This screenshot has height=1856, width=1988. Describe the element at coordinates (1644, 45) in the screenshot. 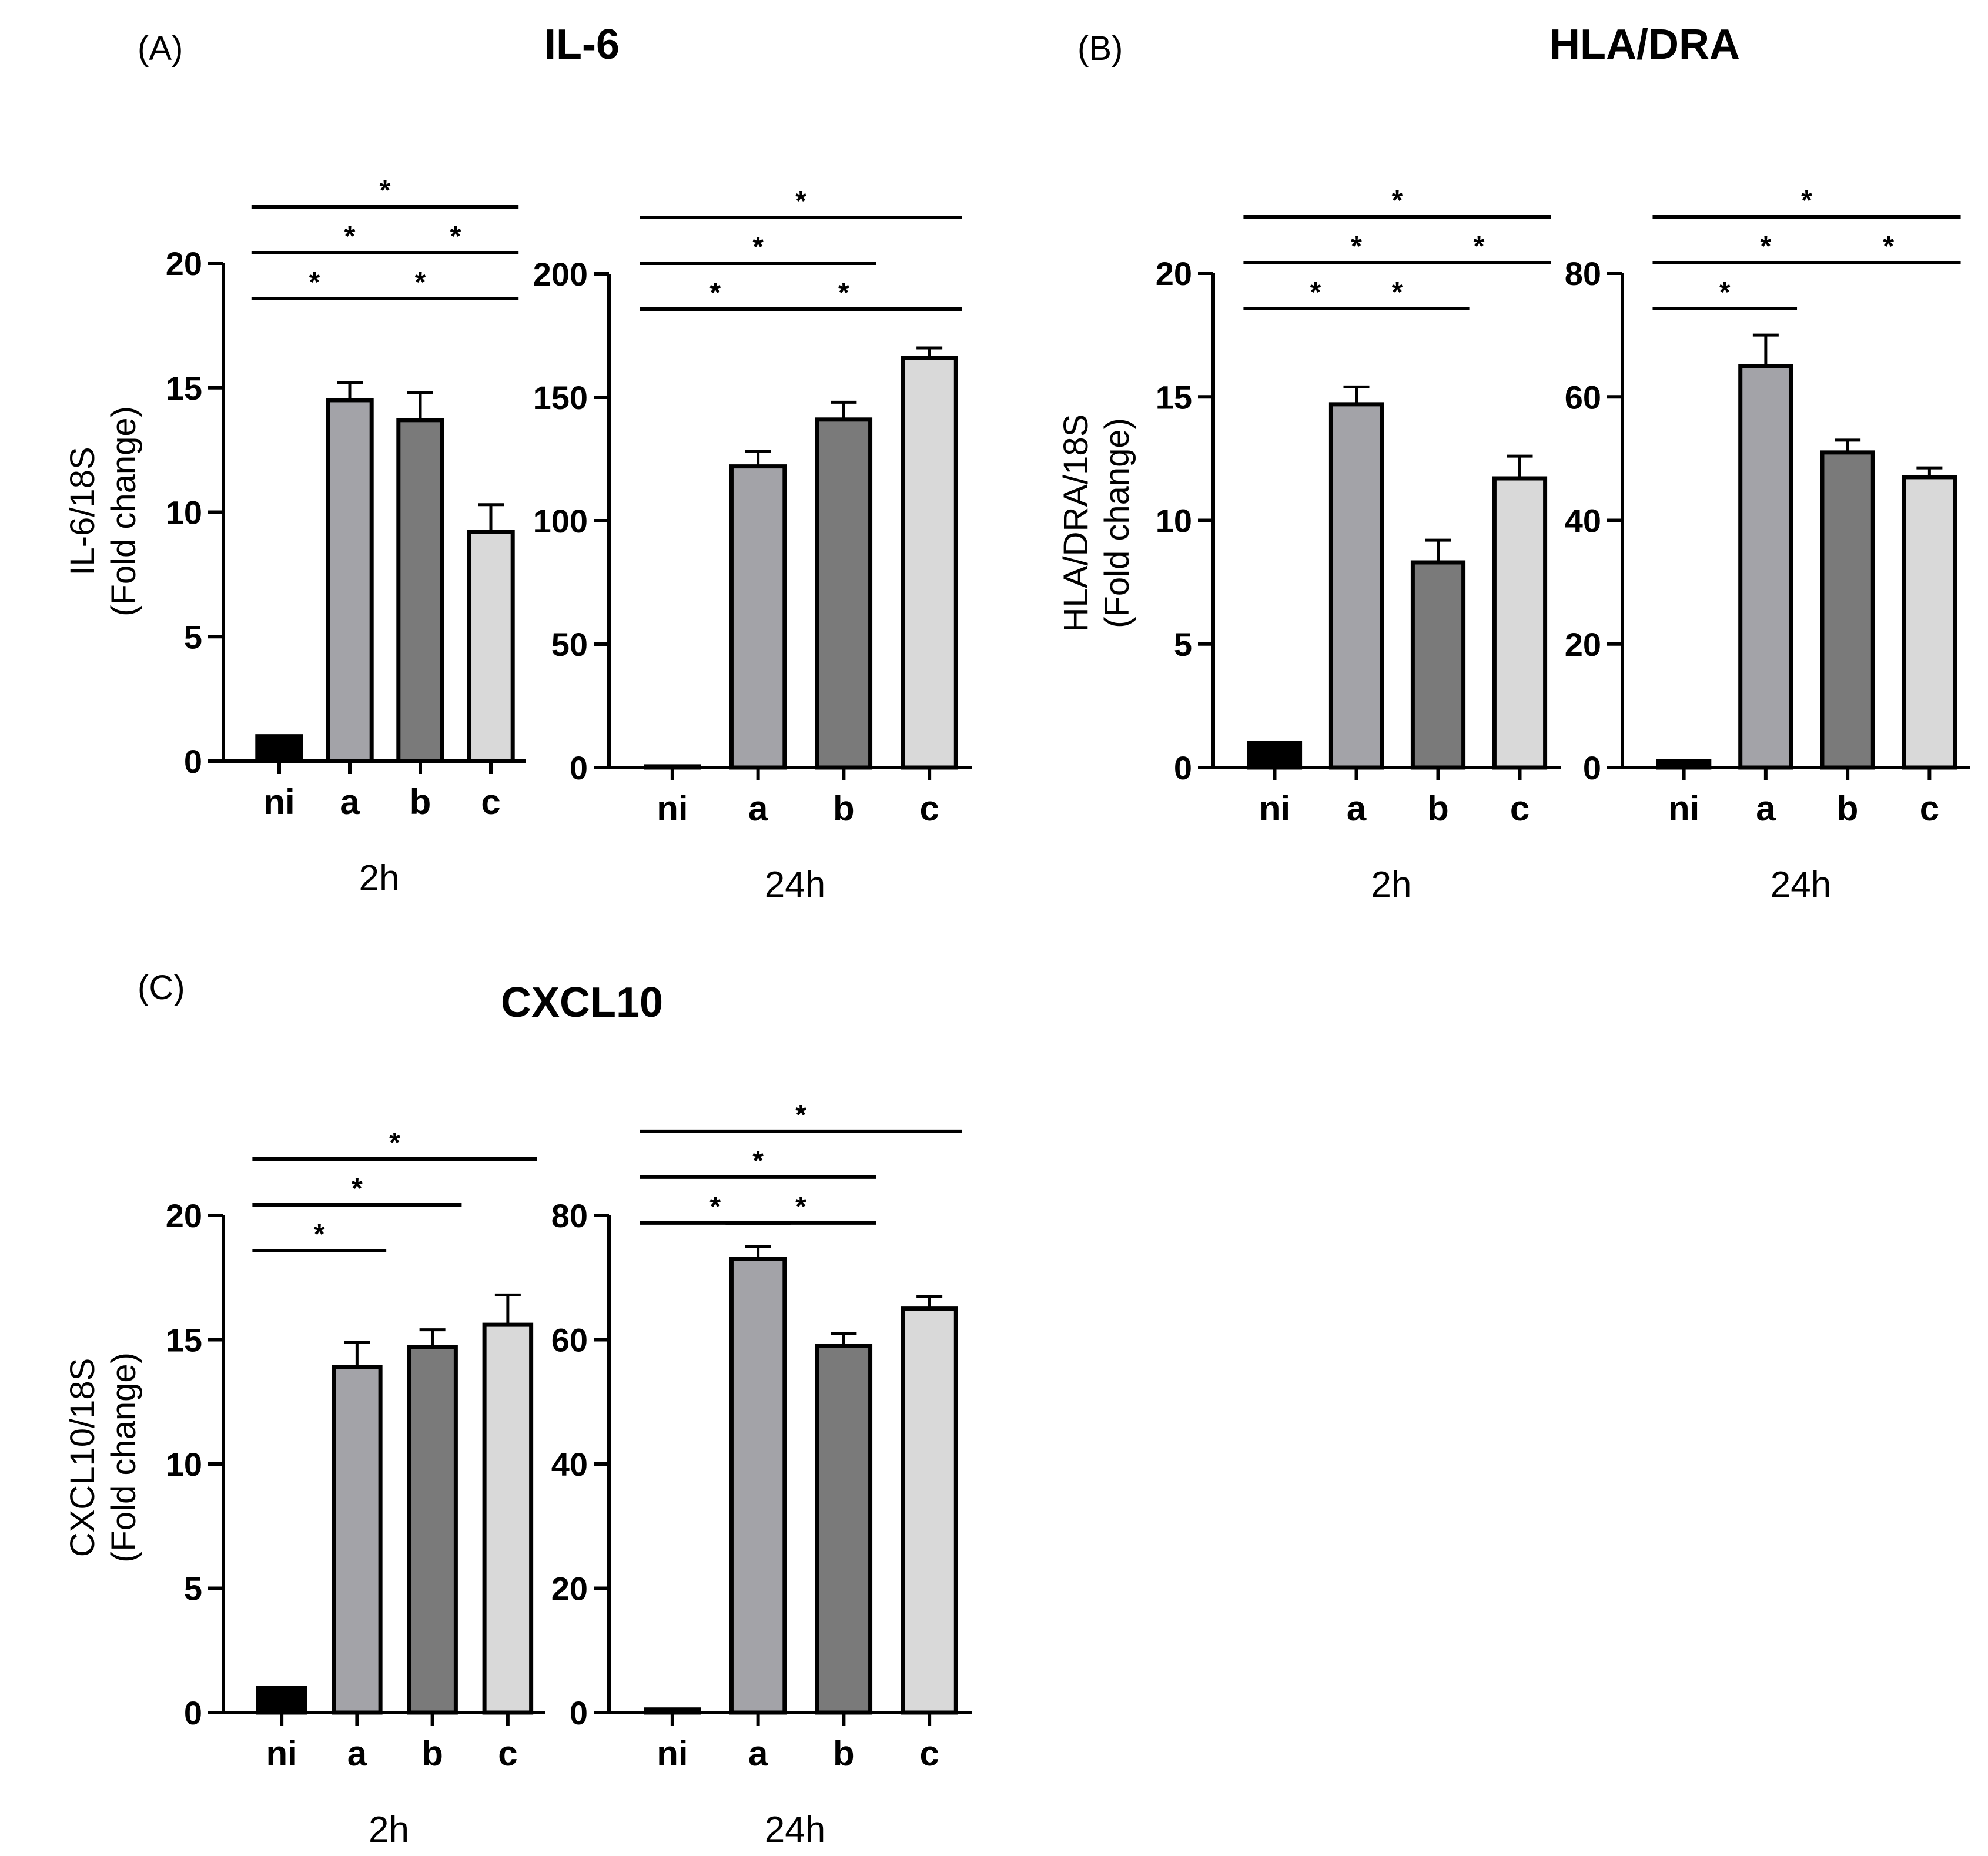

I see `panel-b-title: HLA/DRA` at that location.